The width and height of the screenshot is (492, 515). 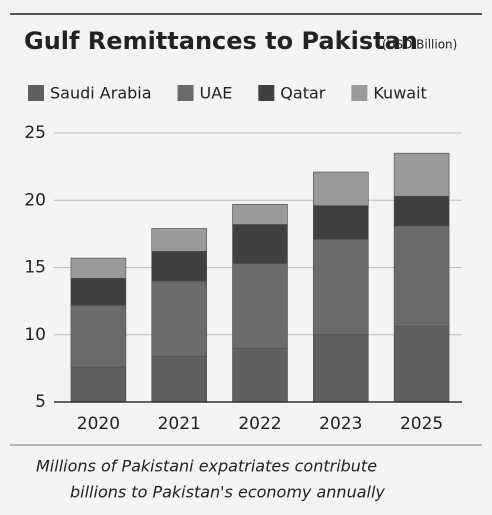 I want to click on x-tick-label: 2025, so click(x=421, y=424).